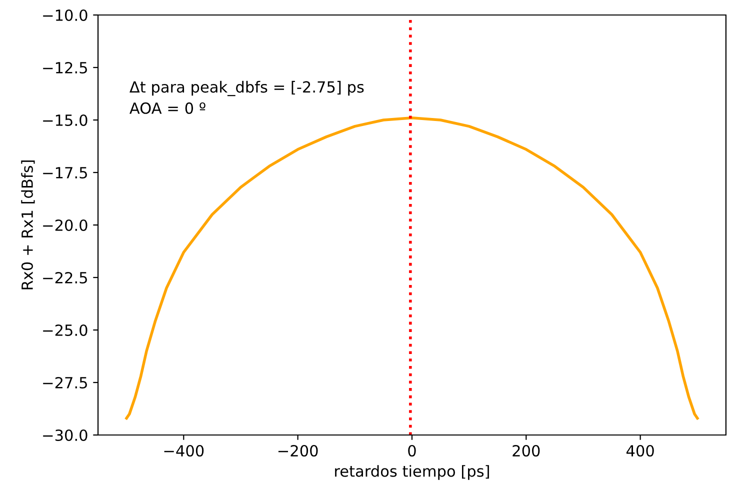 Image resolution: width=737 pixels, height=500 pixels. I want to click on x-tick-label: 400, so click(640, 450).